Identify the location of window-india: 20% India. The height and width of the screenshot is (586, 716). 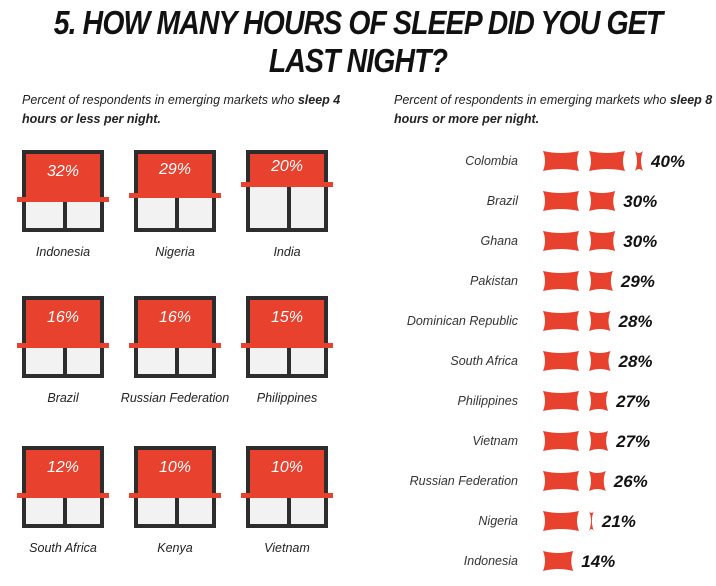
(287, 204).